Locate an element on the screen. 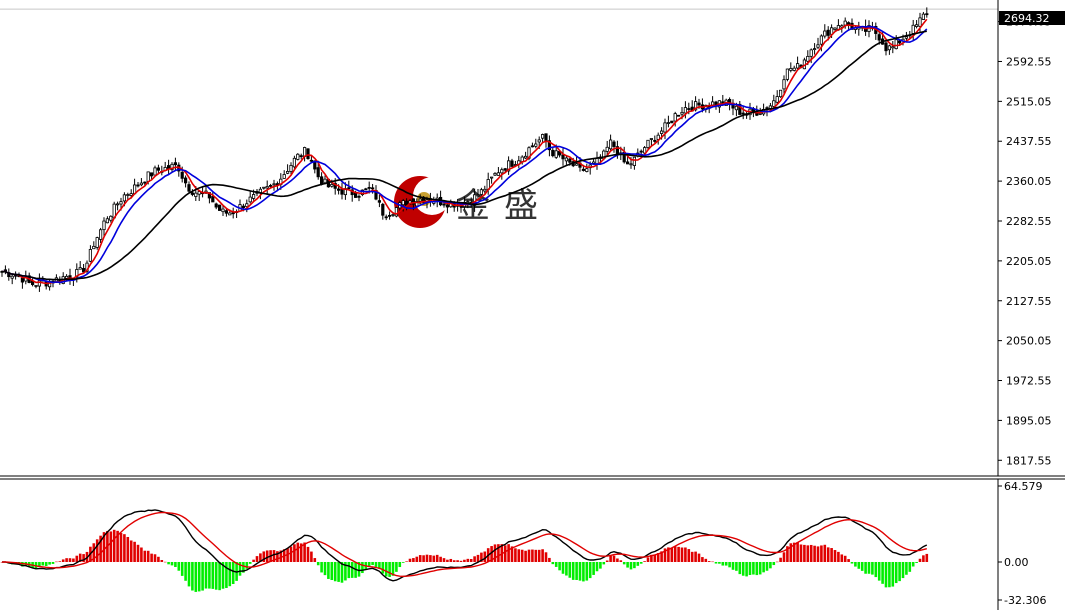 This screenshot has height=610, width=1065. macd-tick-label: -32.306 is located at coordinates (1025, 600).